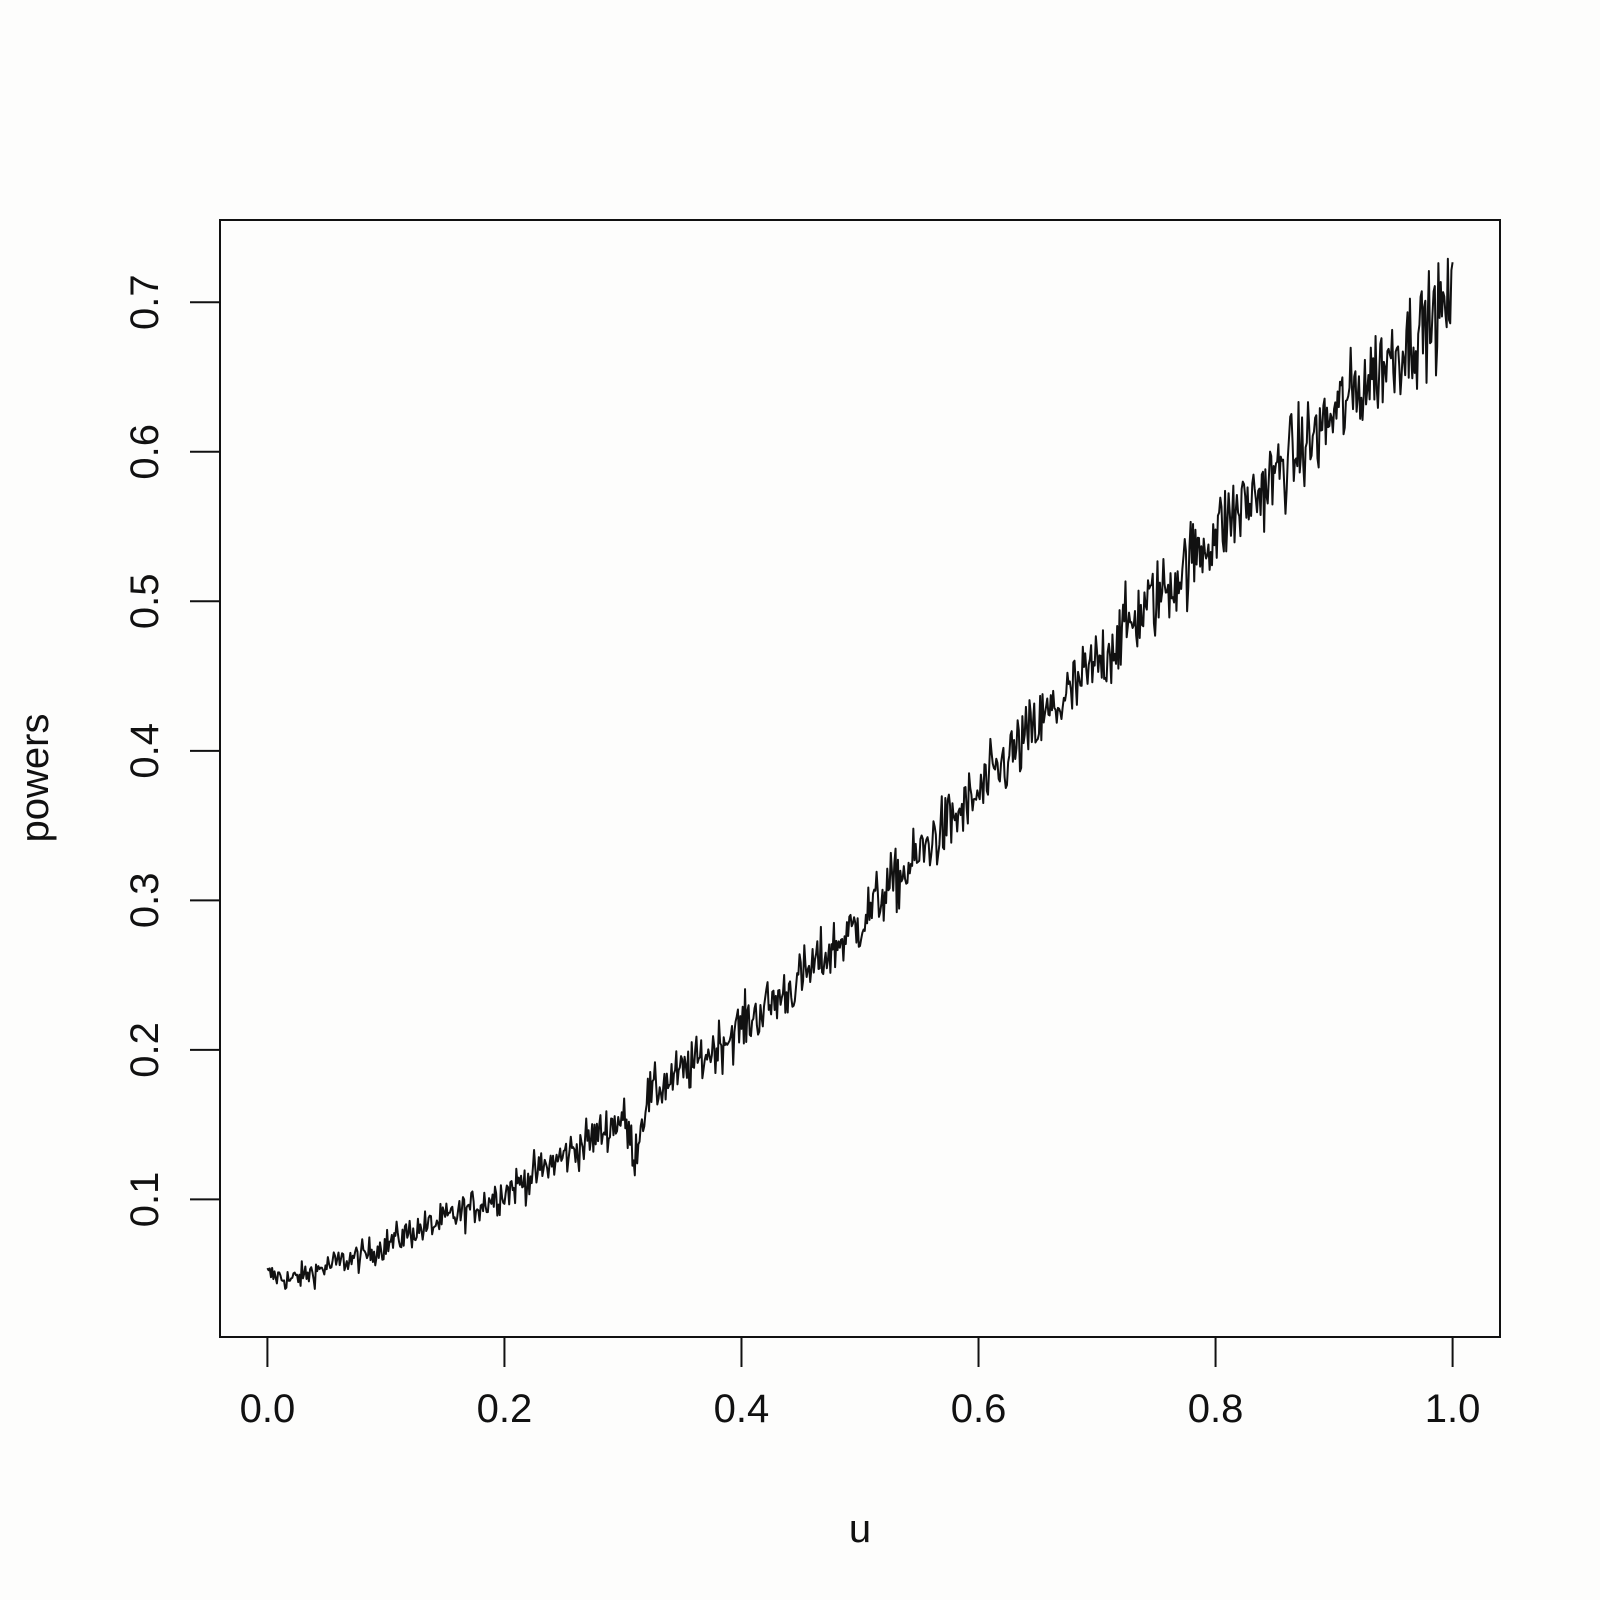 This screenshot has height=1600, width=1600. What do you see at coordinates (1216, 1409) in the screenshot?
I see `x-tick-label: 0.8` at bounding box center [1216, 1409].